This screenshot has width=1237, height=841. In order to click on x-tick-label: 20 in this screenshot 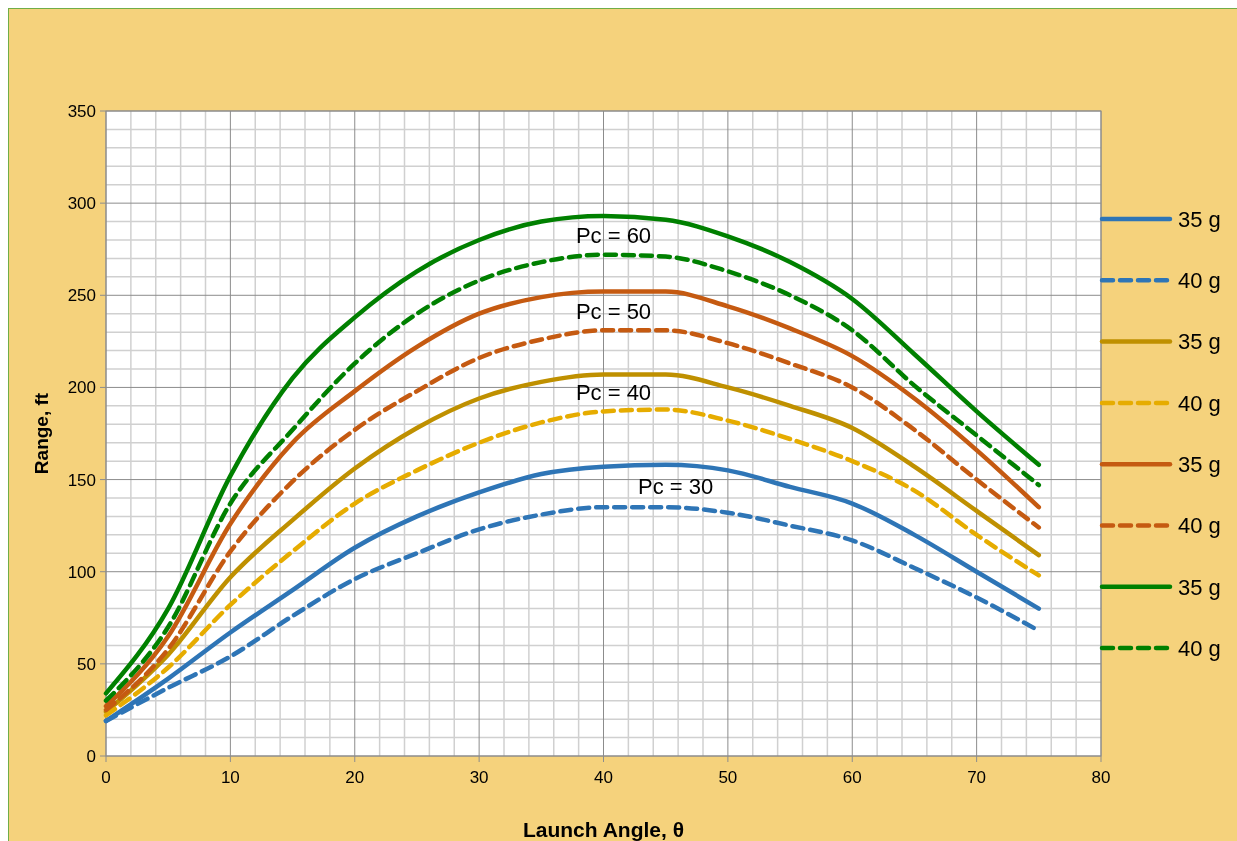, I will do `click(355, 777)`.